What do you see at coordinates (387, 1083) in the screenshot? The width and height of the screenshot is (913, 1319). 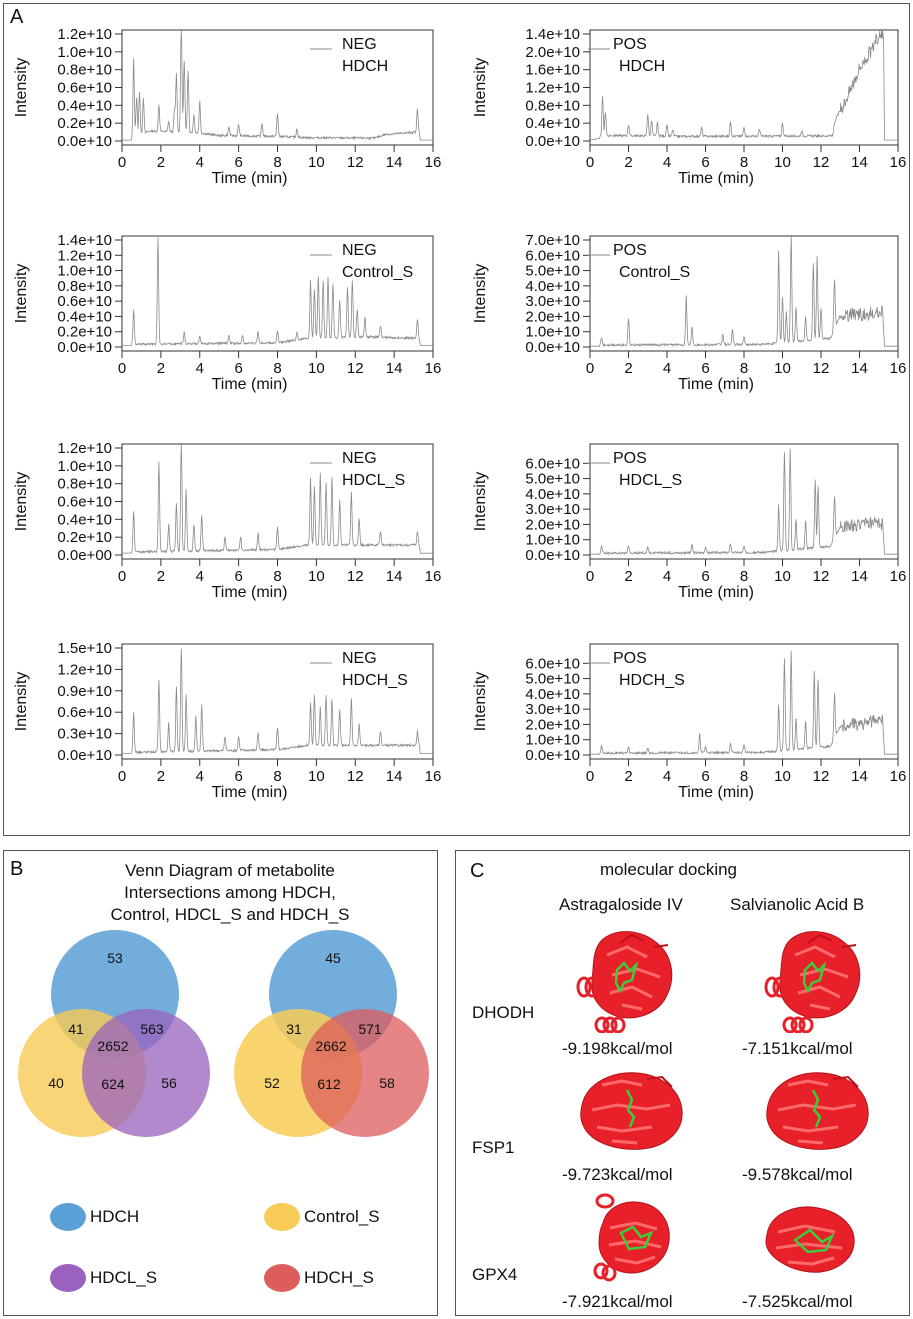 I see `venn-right-right-only: 58` at bounding box center [387, 1083].